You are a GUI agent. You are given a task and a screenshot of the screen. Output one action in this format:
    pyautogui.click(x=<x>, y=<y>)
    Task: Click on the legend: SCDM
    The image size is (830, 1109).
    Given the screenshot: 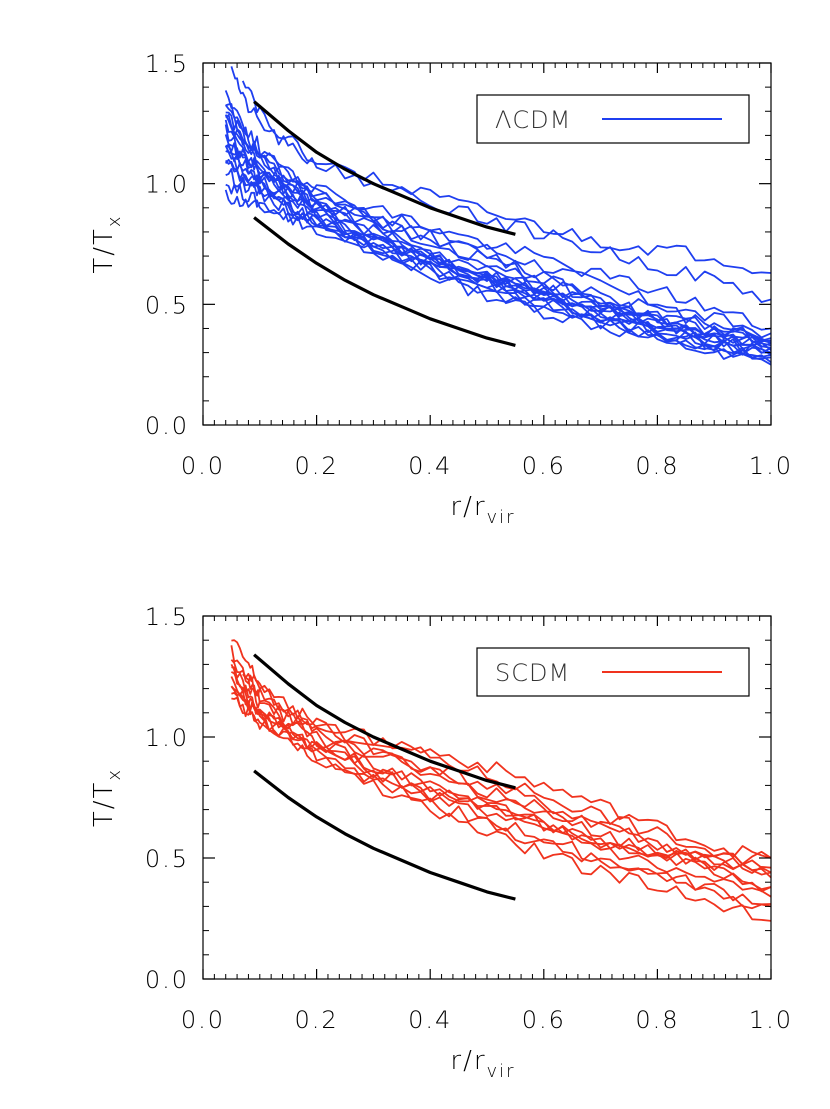 What is the action you would take?
    pyautogui.click(x=613, y=672)
    